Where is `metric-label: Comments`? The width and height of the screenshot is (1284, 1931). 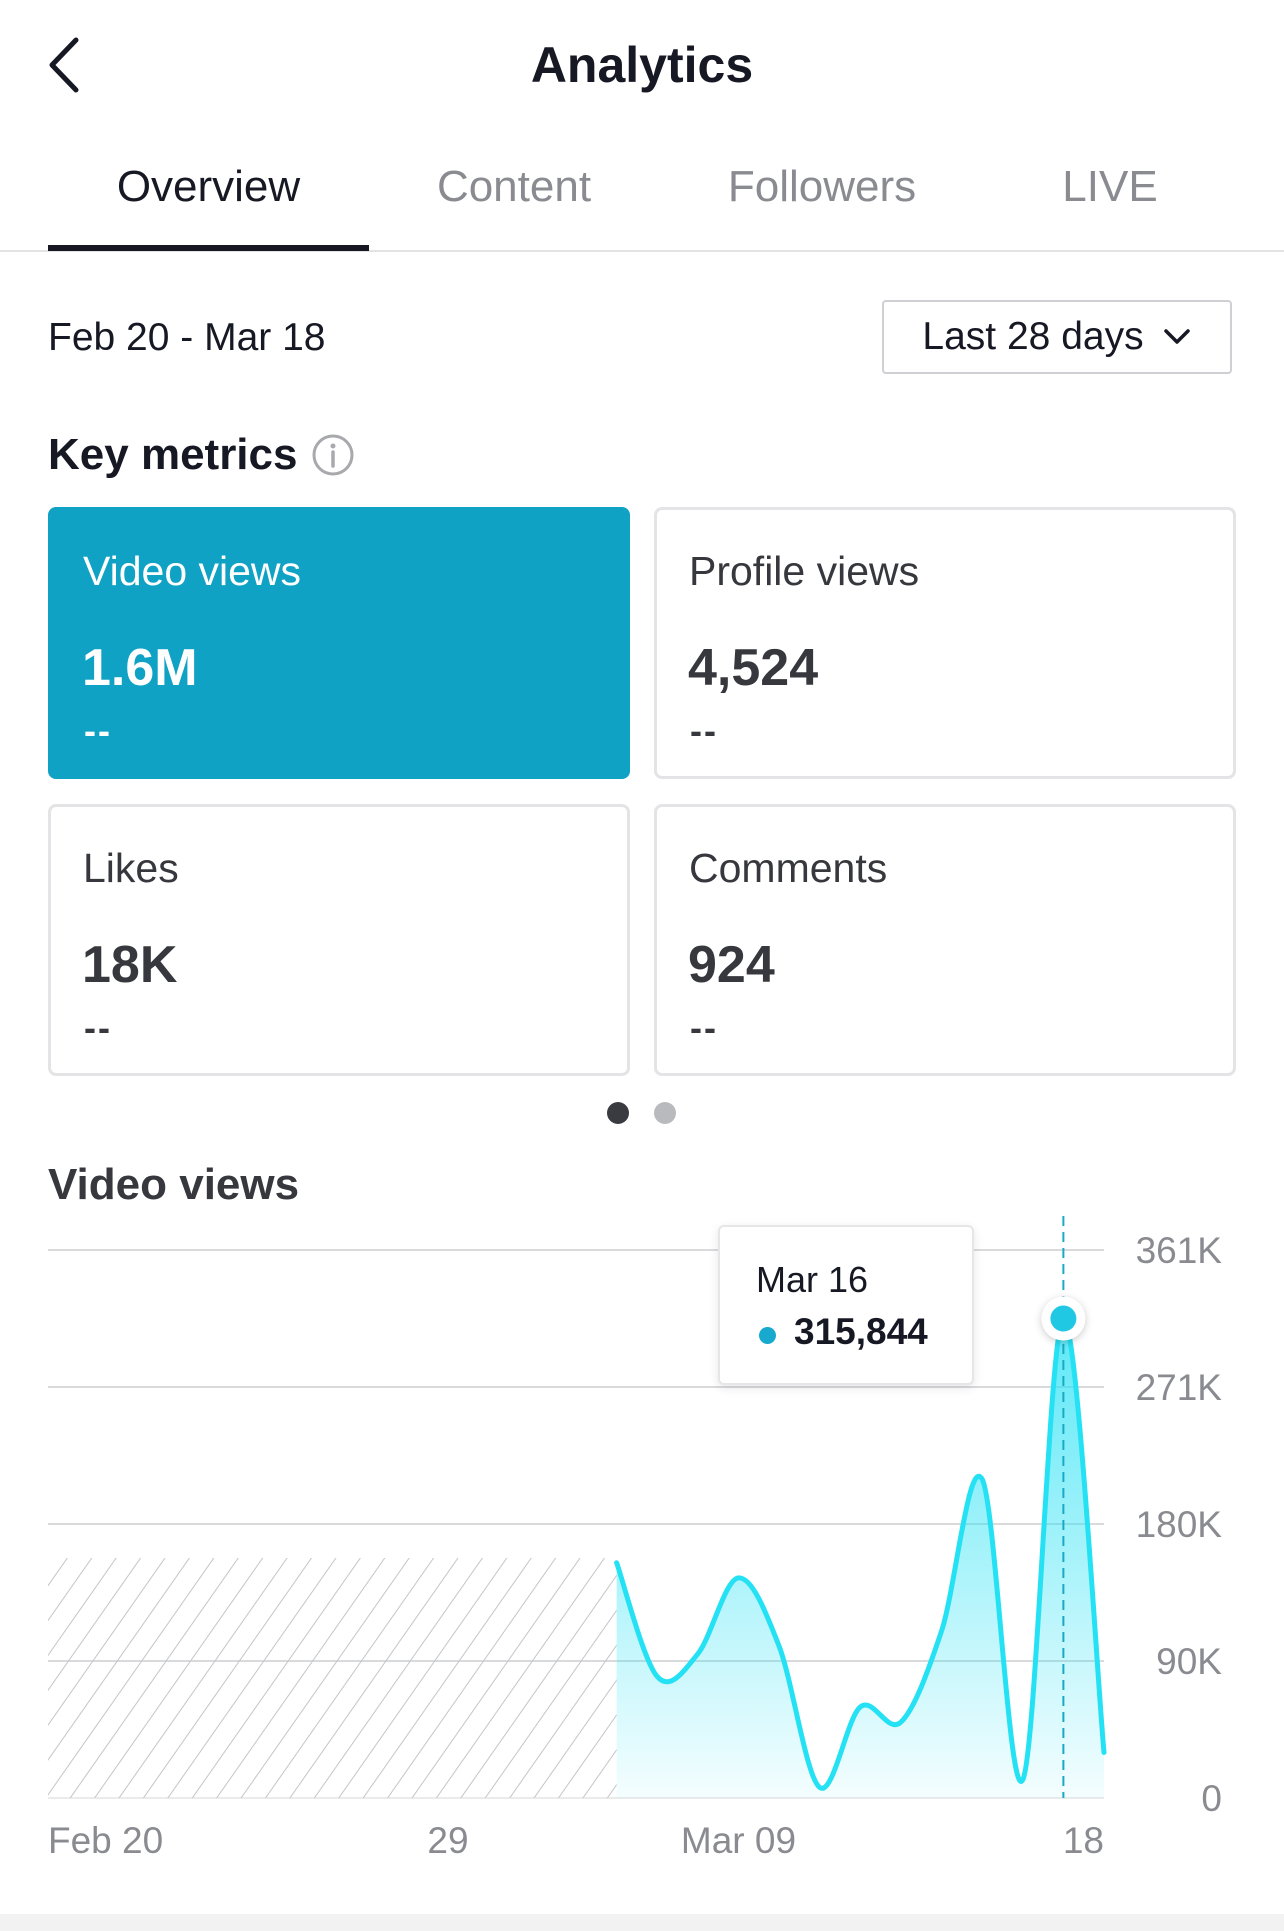 metric-label: Comments is located at coordinates (788, 868).